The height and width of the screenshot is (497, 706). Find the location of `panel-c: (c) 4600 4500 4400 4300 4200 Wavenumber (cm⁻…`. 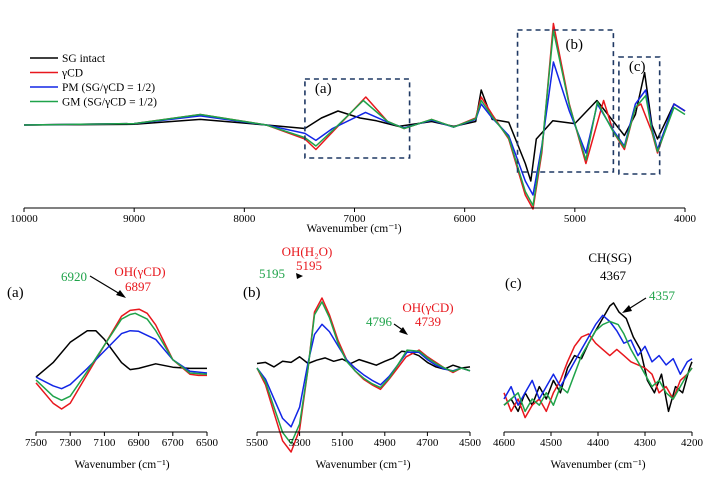

panel-c: (c) 4600 4500 4400 4300 4200 Wavenumber (cm⁻… is located at coordinates (598, 360).